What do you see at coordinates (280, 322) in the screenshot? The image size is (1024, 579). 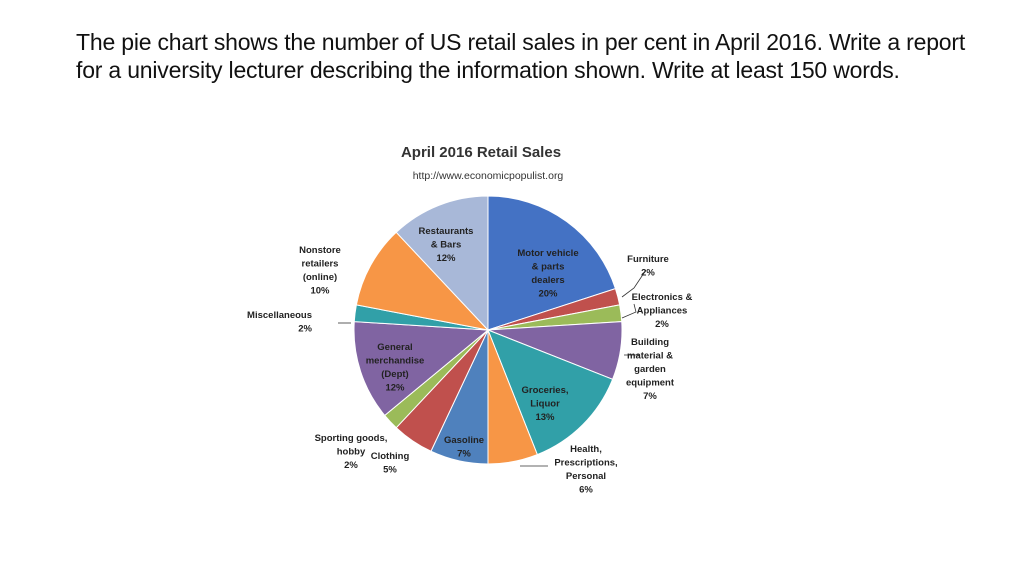 I see `slice-label-10: Miscellaneous 2%` at bounding box center [280, 322].